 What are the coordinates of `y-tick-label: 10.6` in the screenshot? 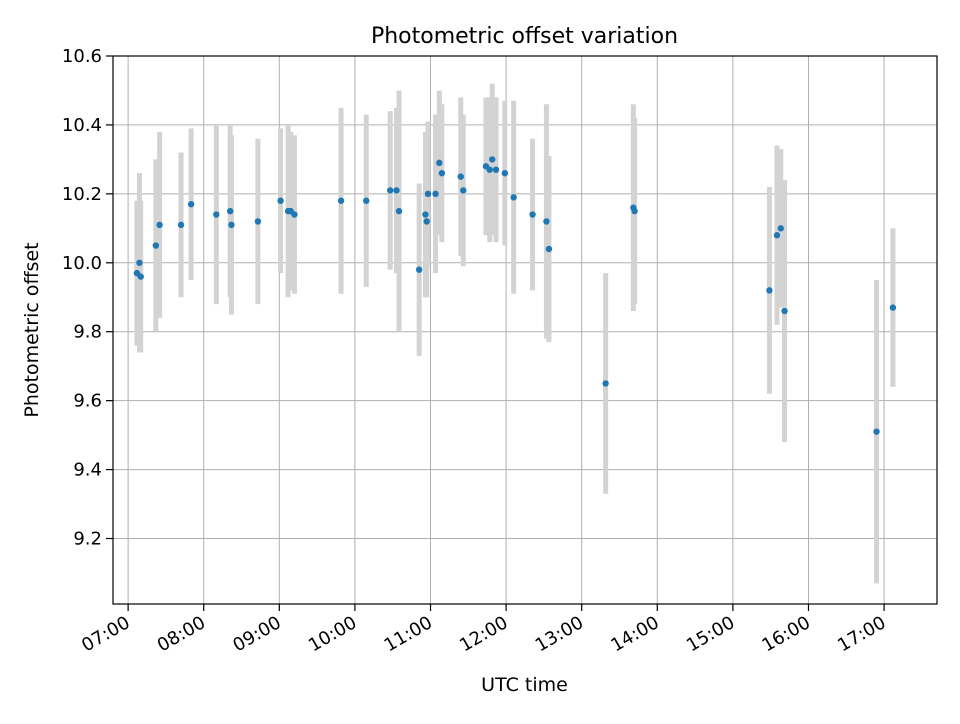 It's located at (82, 56).